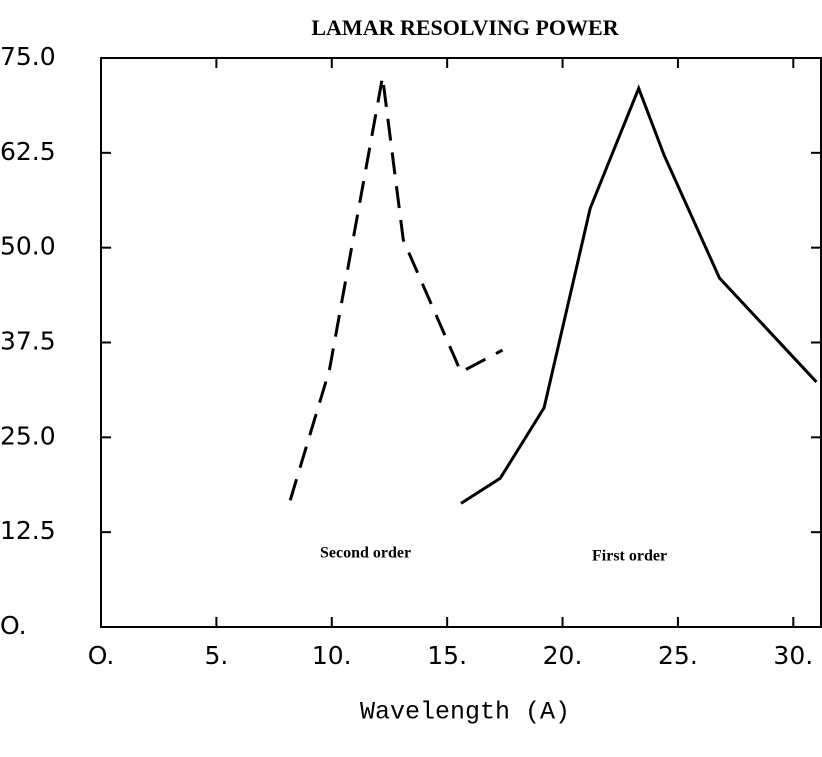  What do you see at coordinates (101, 655) in the screenshot?
I see `x-tick-label: O.` at bounding box center [101, 655].